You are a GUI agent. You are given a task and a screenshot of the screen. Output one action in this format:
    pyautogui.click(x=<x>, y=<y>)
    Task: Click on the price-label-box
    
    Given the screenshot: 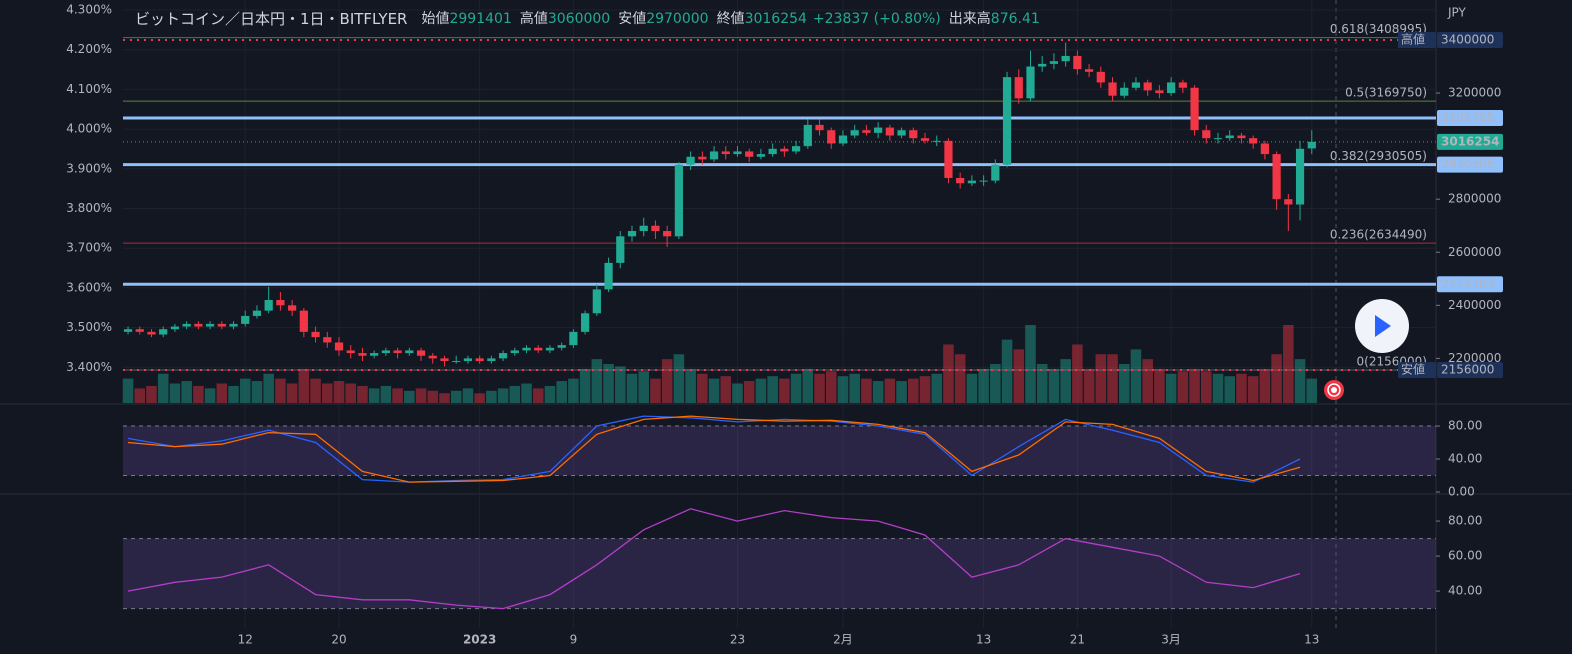 What is the action you would take?
    pyautogui.click(x=1470, y=164)
    